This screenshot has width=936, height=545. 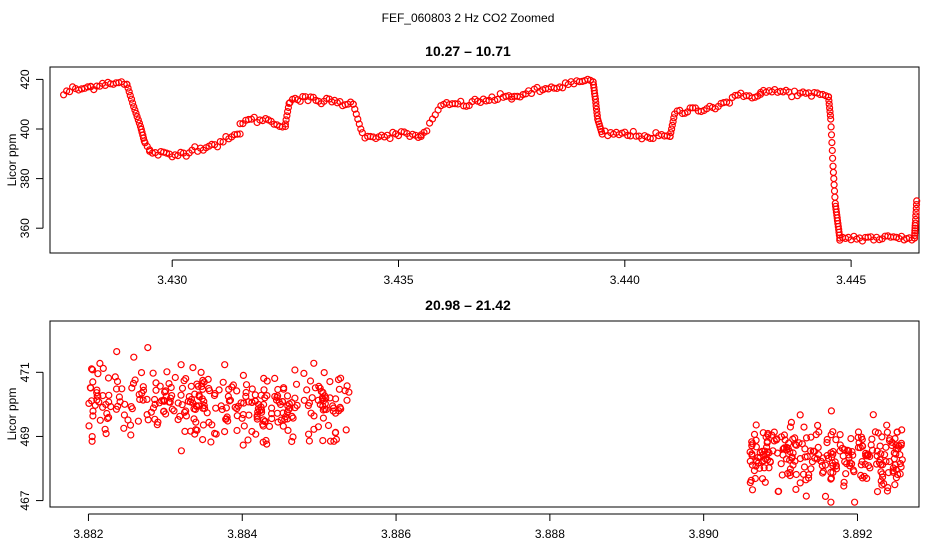 I want to click on x-tick-label: 3.892, so click(x=857, y=533).